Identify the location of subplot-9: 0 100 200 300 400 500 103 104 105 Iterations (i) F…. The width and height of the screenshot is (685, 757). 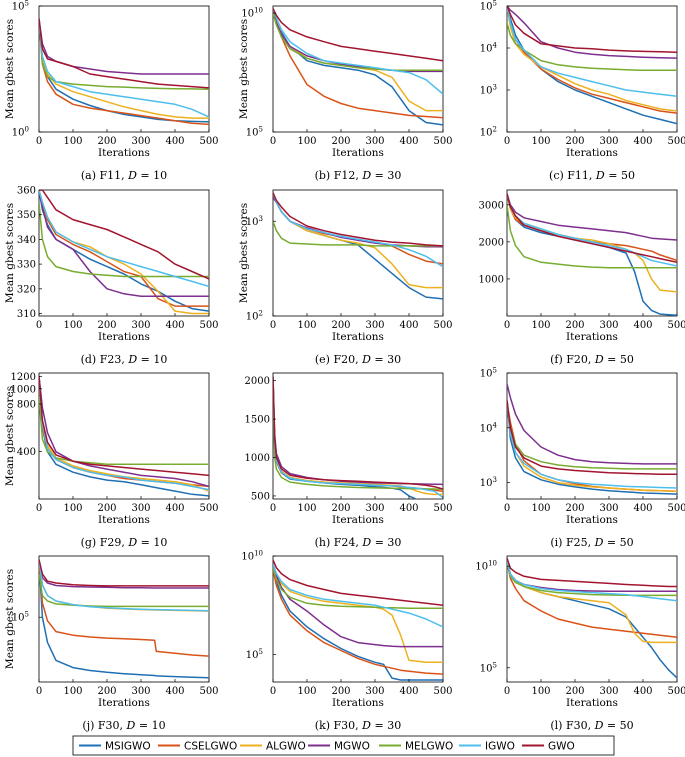
(582, 458).